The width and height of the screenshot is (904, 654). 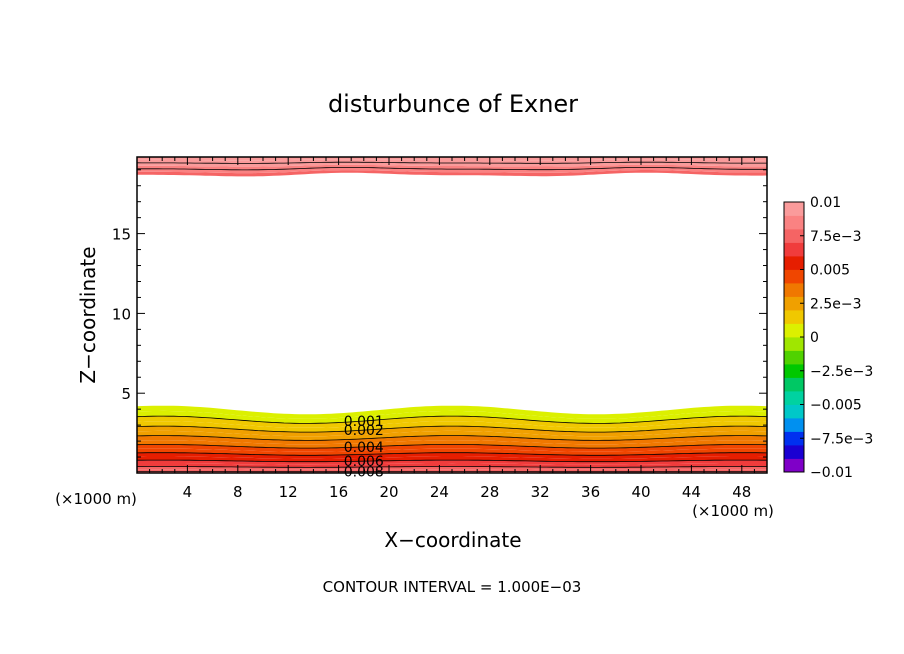 I want to click on x-tick-label: 12, so click(x=288, y=492).